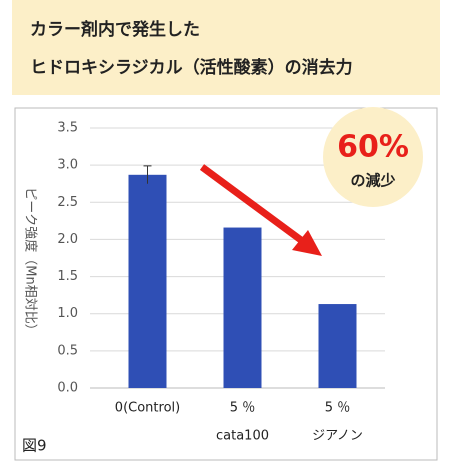  I want to click on badge-subtext: の減少, so click(372, 181).